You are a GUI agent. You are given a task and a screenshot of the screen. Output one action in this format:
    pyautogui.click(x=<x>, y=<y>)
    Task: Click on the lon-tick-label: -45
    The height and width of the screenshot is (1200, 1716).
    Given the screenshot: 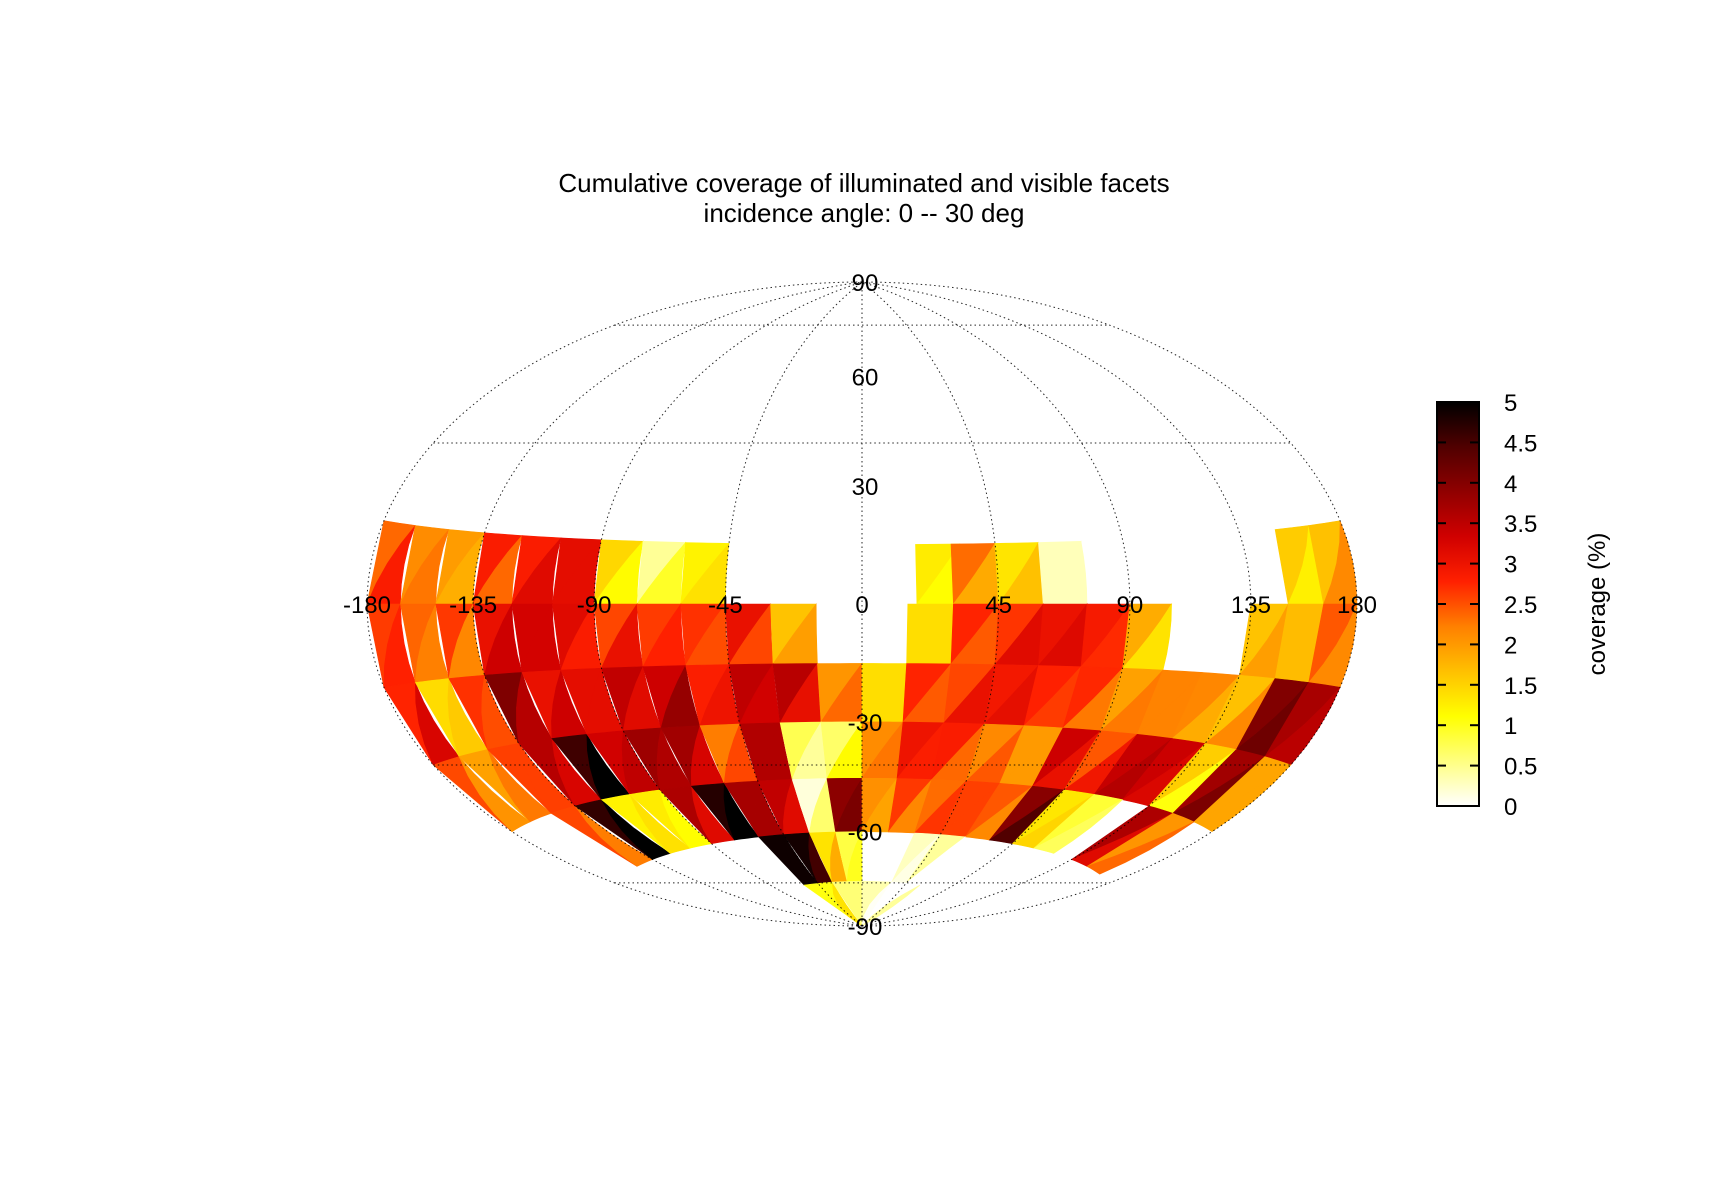 What is the action you would take?
    pyautogui.click(x=725, y=605)
    